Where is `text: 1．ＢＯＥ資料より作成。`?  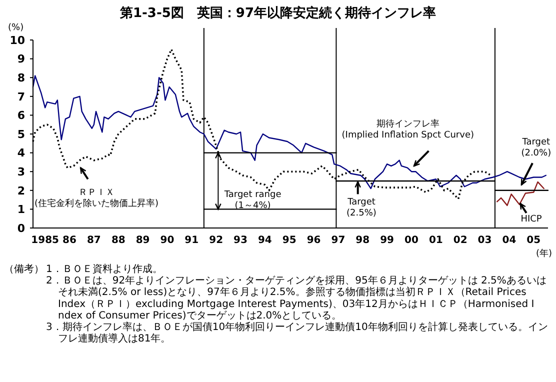
text: 1．ＢＯＥ資料より作成。 is located at coordinates (104, 269).